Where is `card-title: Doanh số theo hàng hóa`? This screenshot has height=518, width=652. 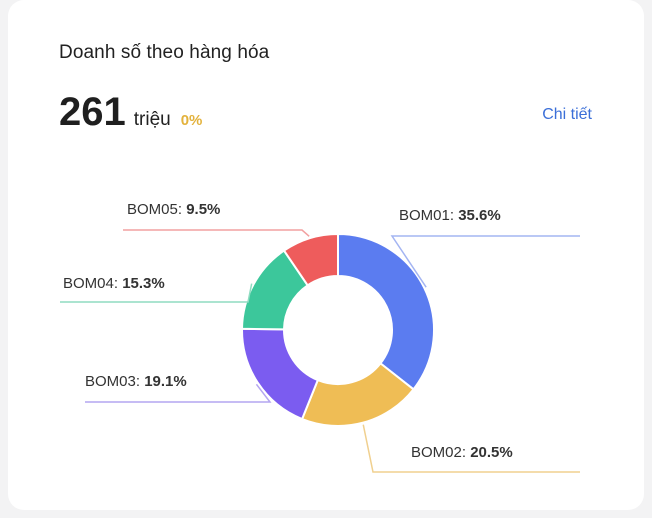 card-title: Doanh số theo hàng hóa is located at coordinates (164, 52).